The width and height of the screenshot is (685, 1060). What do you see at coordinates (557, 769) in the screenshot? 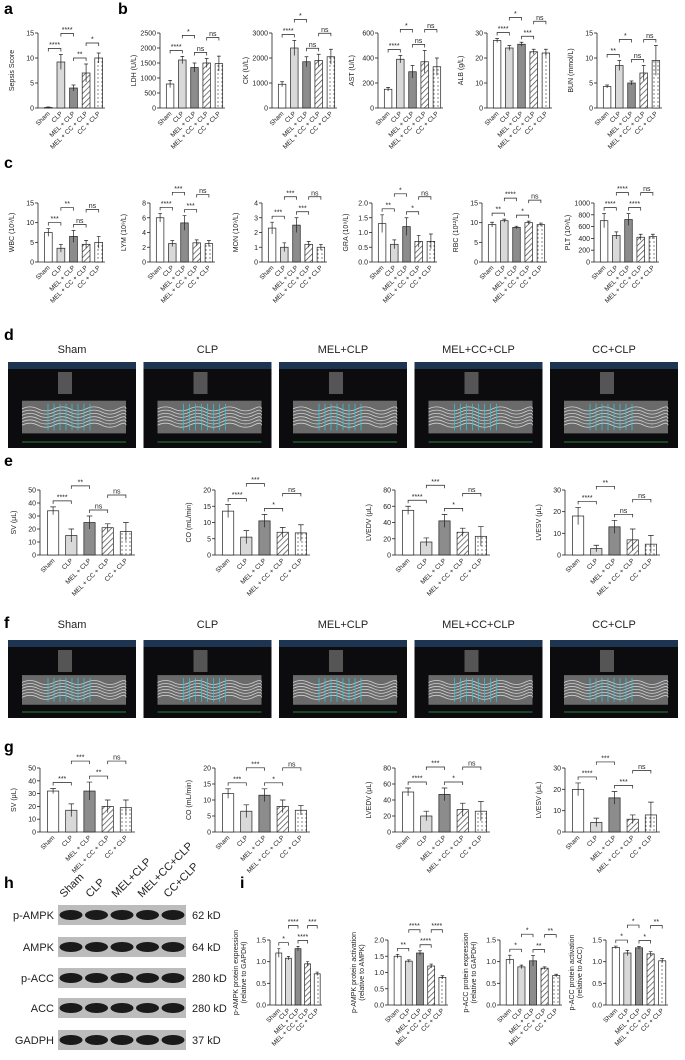
I see `y-tick-label: 30` at bounding box center [557, 769].